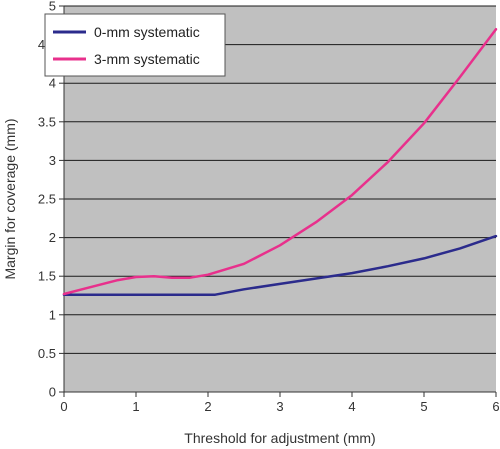 The image size is (500, 449). I want to click on x-tick-label-5: 5, so click(423, 406).